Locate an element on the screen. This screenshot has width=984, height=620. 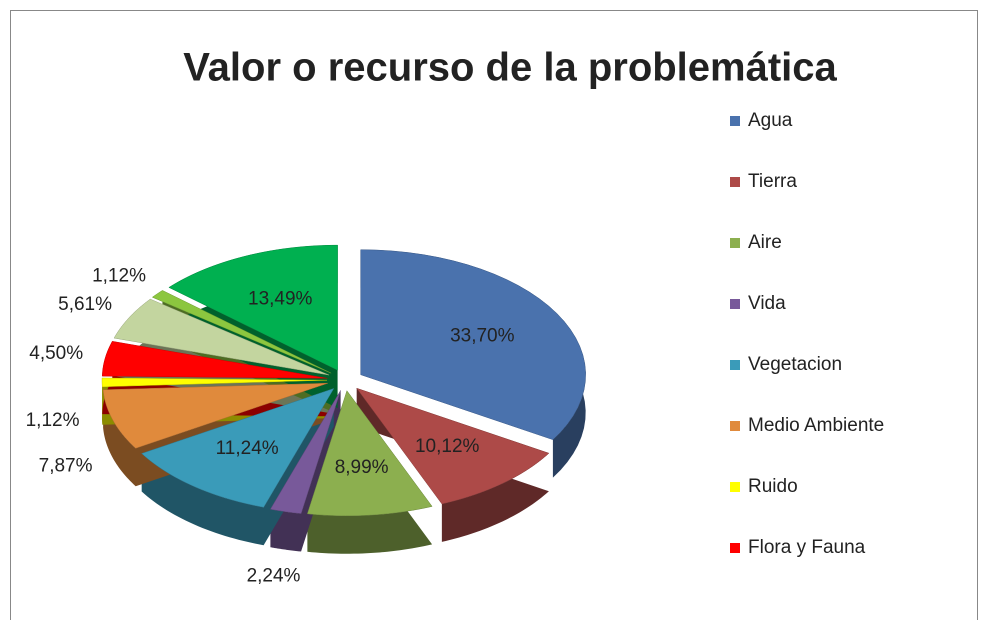
legend-label: Agua is located at coordinates (770, 120).